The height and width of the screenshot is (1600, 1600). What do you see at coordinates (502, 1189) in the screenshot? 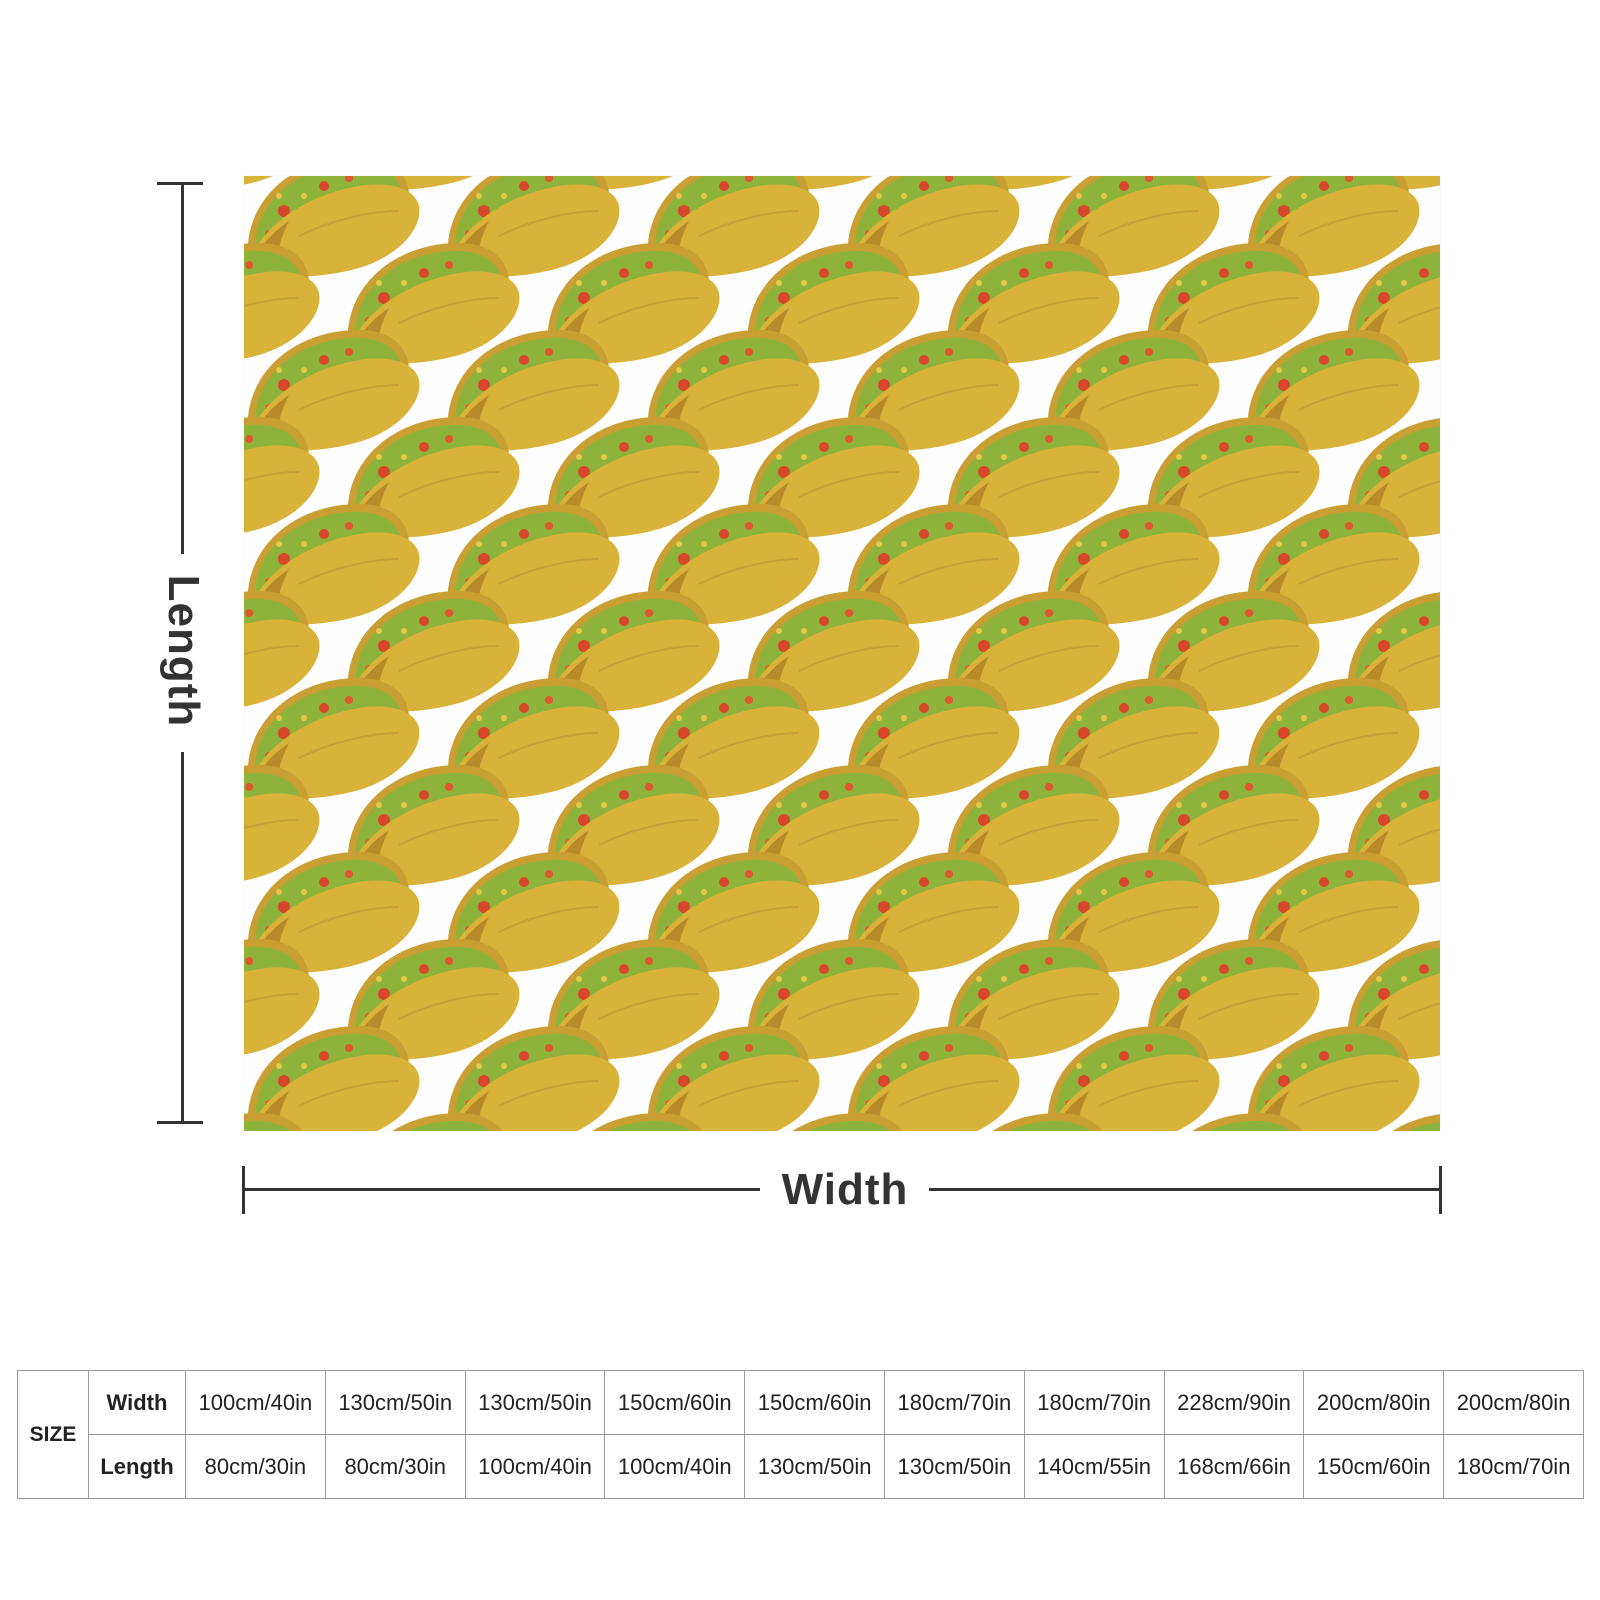
I see `width-line-left` at bounding box center [502, 1189].